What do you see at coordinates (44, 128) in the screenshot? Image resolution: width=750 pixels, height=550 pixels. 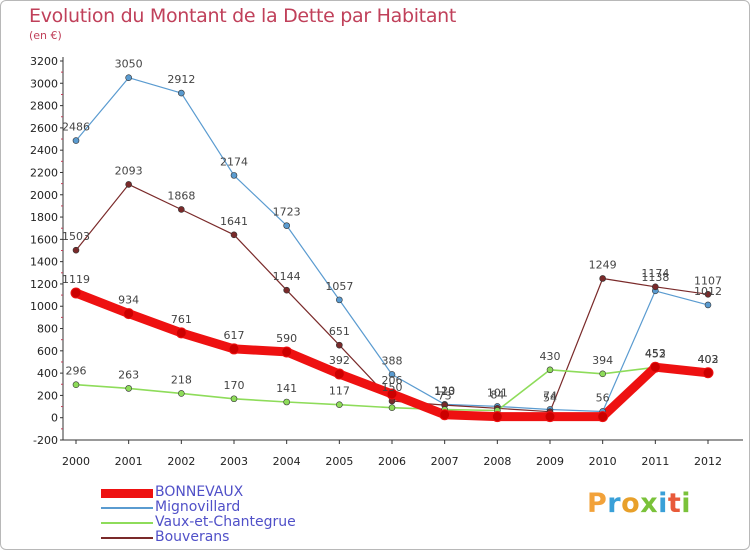 I see `y-tick-label: 2600` at bounding box center [44, 128].